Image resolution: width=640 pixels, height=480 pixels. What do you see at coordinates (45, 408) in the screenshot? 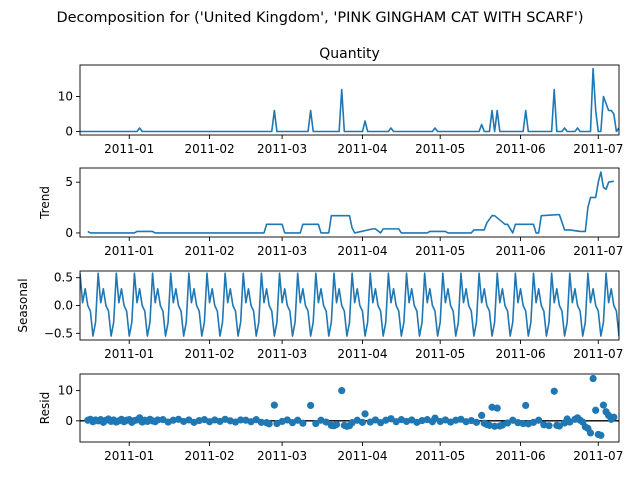
I see `y-axis-label: Resid` at bounding box center [45, 408].